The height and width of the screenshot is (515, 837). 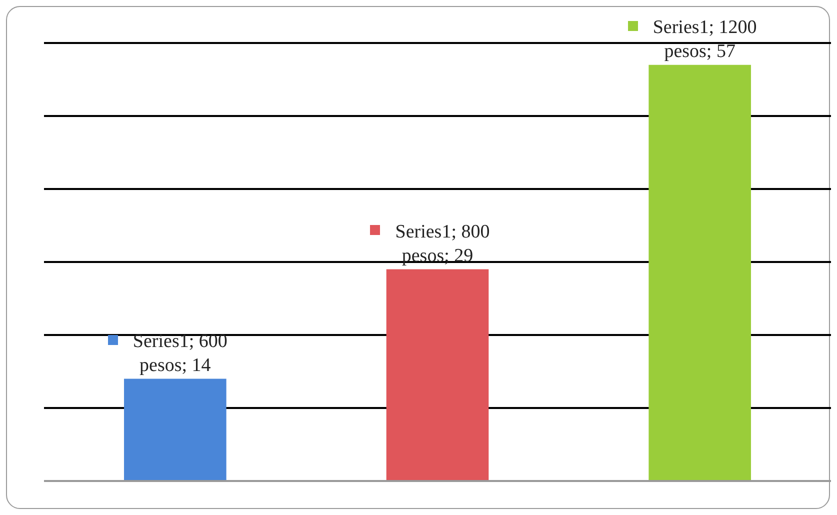 What do you see at coordinates (442, 243) in the screenshot?
I see `data-label: Series1; 800 pesos; 29` at bounding box center [442, 243].